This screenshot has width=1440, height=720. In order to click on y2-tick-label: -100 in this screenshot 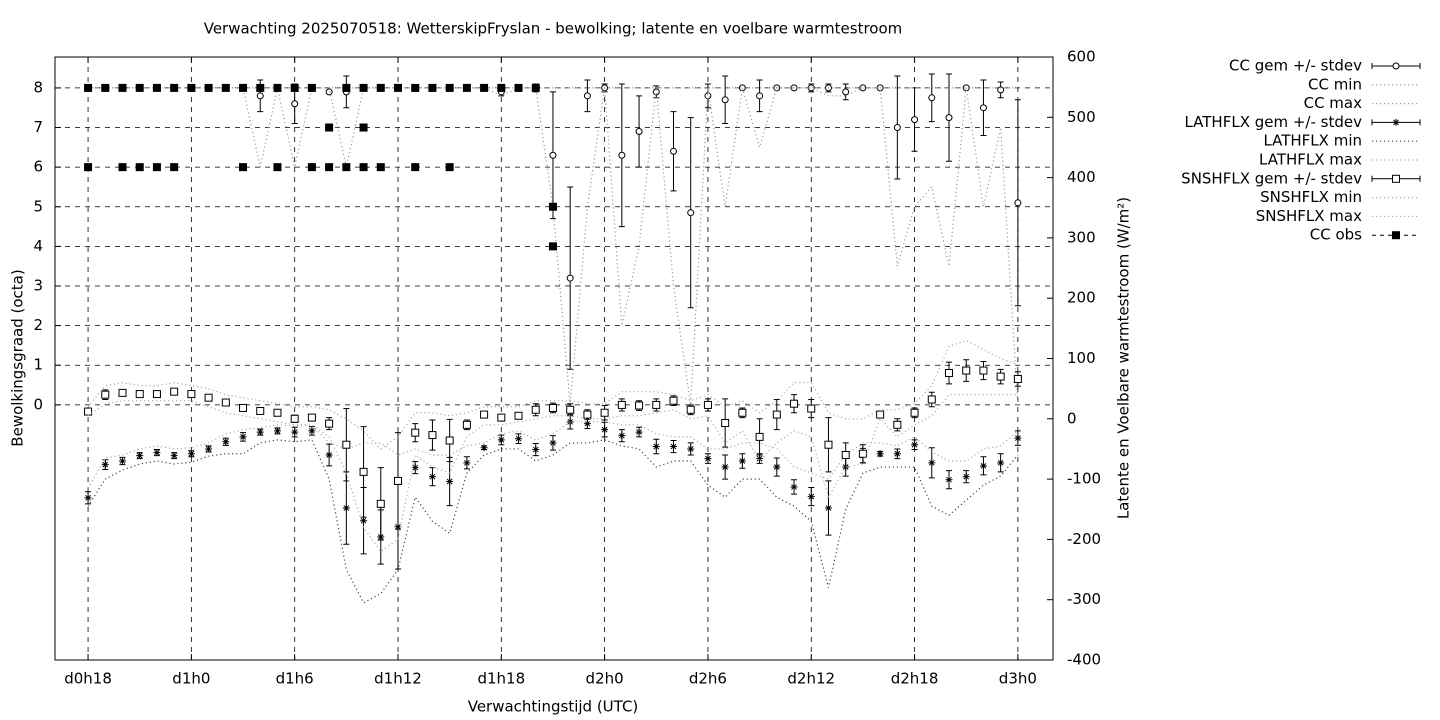, I will do `click(1084, 479)`.